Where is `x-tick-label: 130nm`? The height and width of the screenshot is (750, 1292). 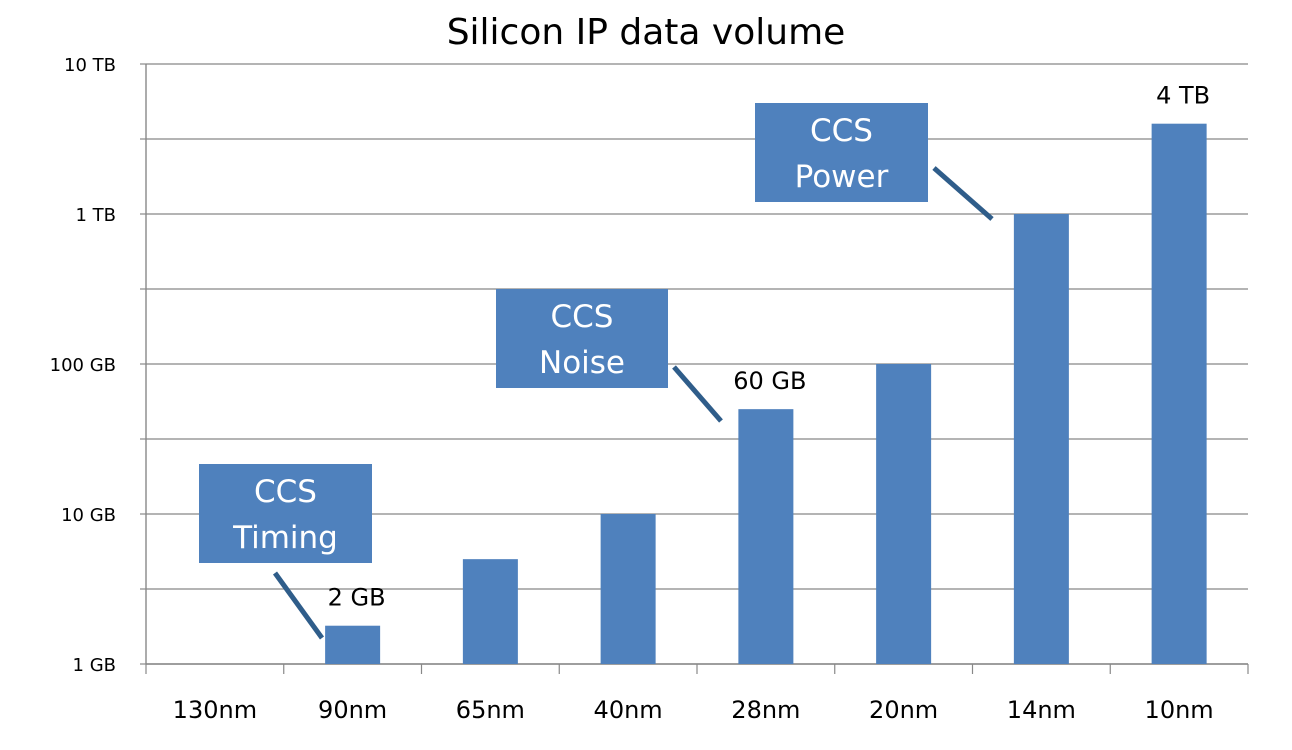 x-tick-label: 130nm is located at coordinates (215, 710).